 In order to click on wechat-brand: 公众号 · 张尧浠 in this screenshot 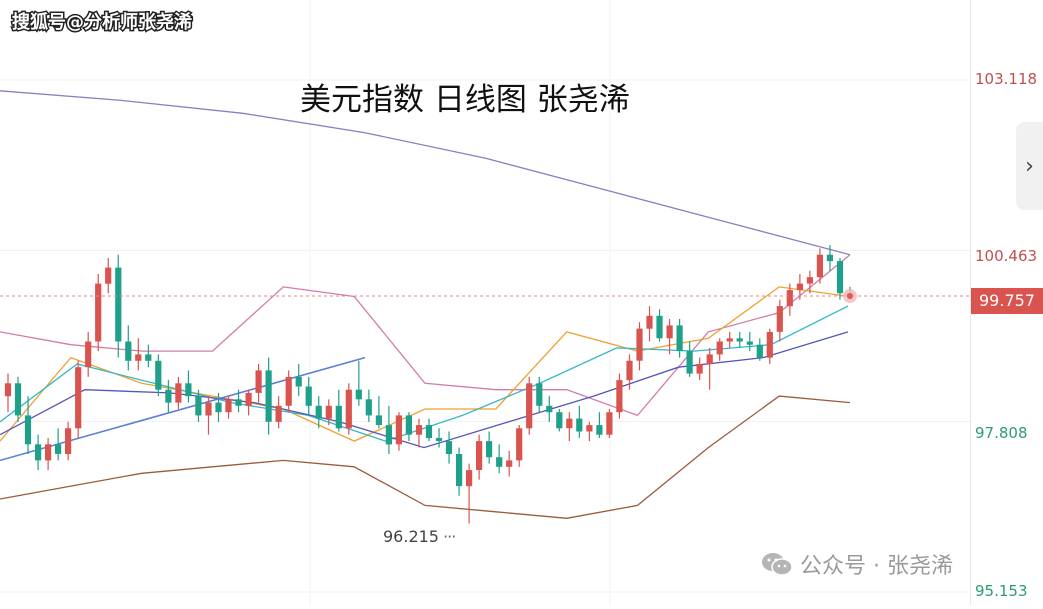, I will do `click(856, 564)`.